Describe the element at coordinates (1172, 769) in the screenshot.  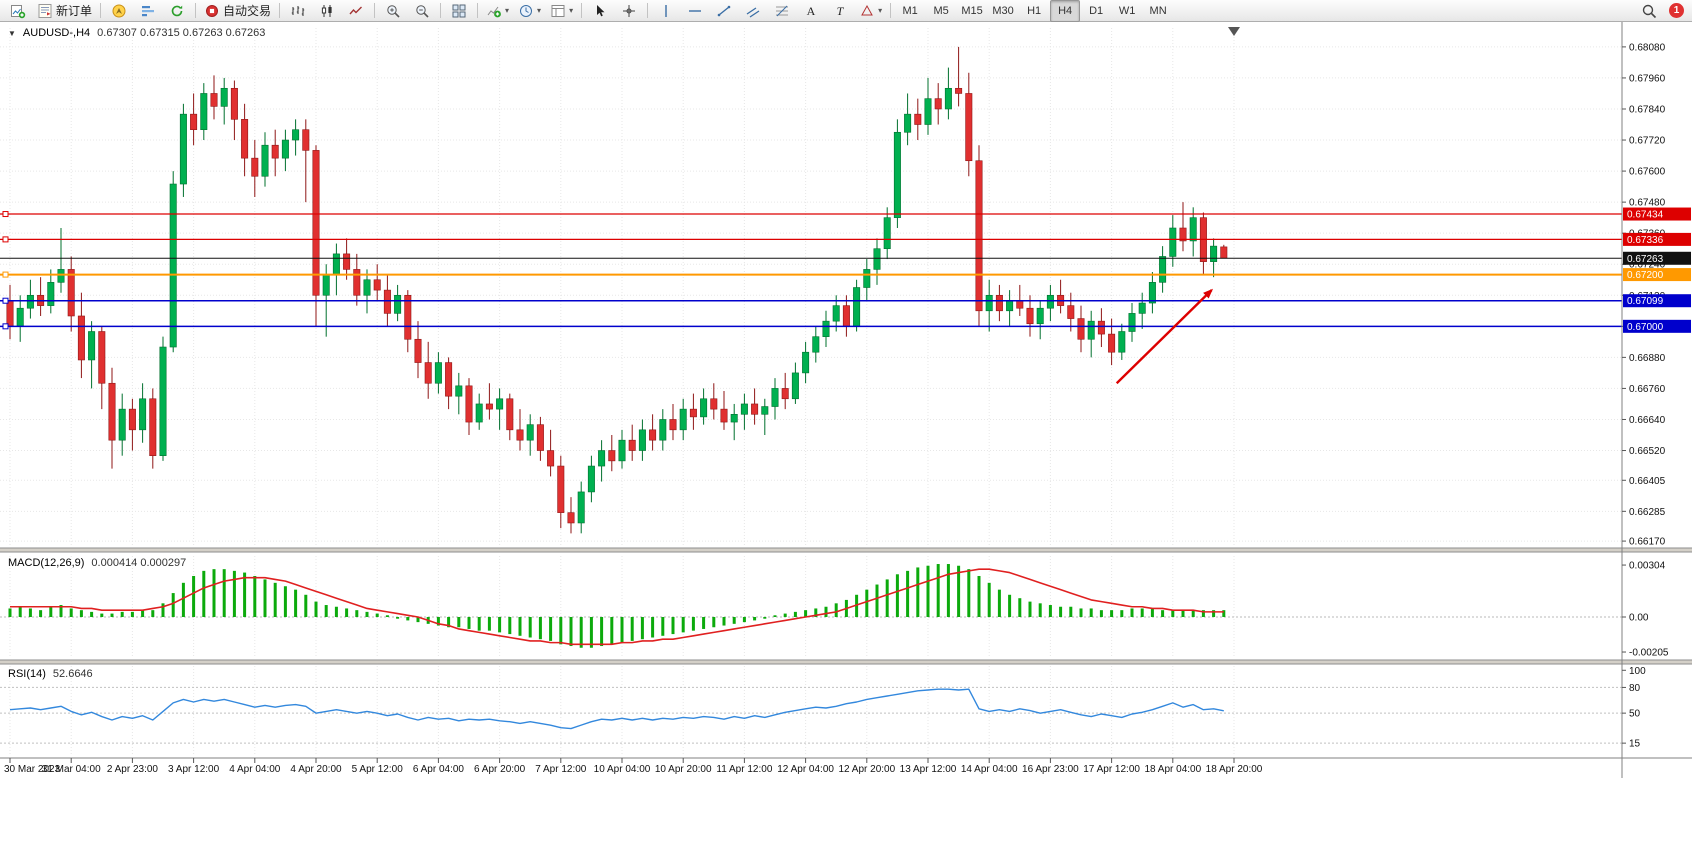
I see `svg-text: 18 Apr 04:00` at that location.